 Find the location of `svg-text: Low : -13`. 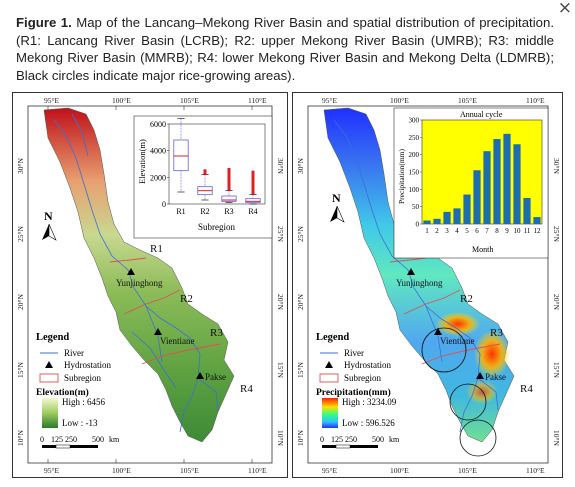

svg-text: Low : -13 is located at coordinates (80, 423).